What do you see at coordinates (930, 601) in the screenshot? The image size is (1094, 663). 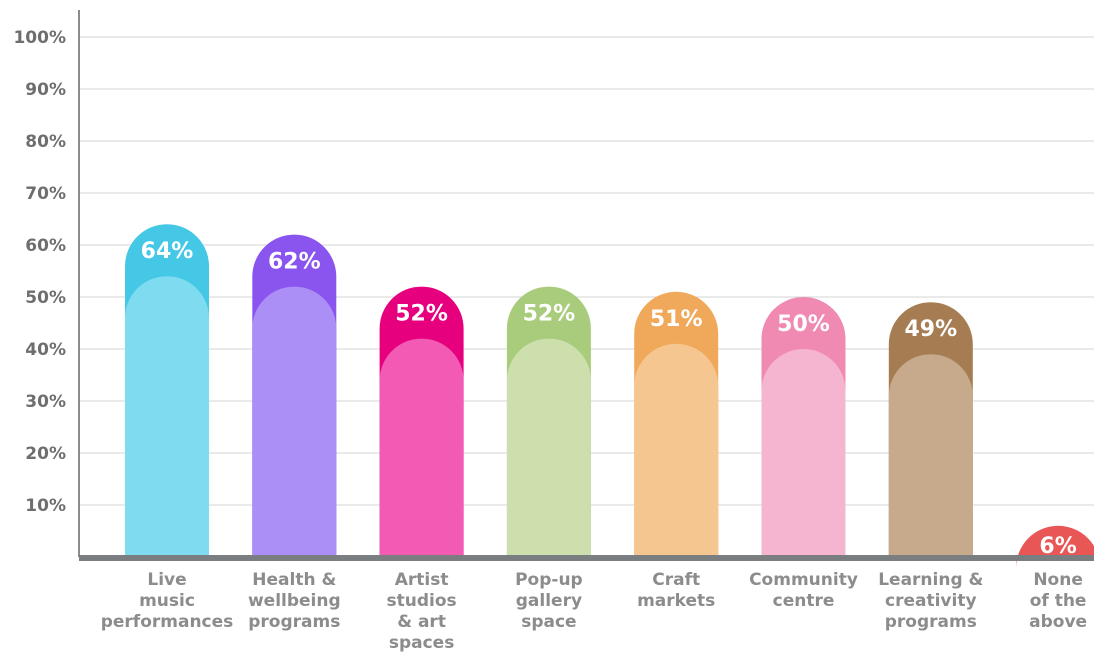 I see `x-tick-label: Learning & creativity programs` at bounding box center [930, 601].